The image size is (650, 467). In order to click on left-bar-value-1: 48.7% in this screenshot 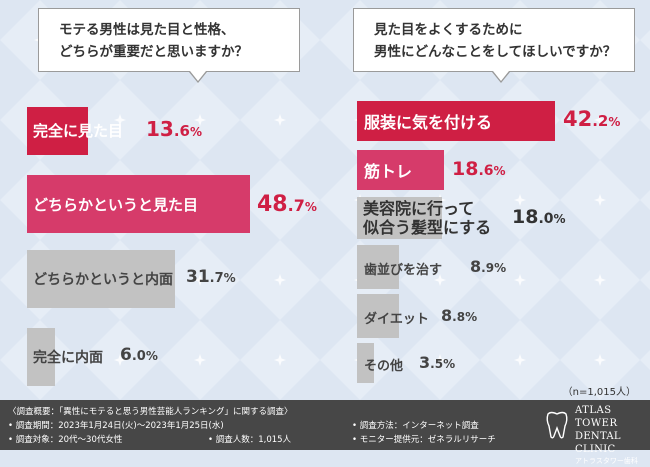, I will do `click(287, 204)`.